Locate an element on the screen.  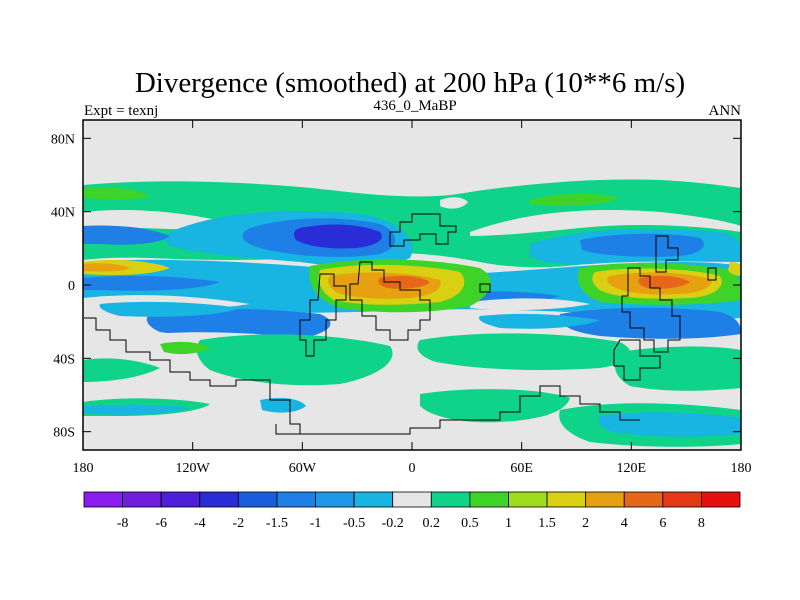
colorbar-label: -1.5 is located at coordinates (277, 523).